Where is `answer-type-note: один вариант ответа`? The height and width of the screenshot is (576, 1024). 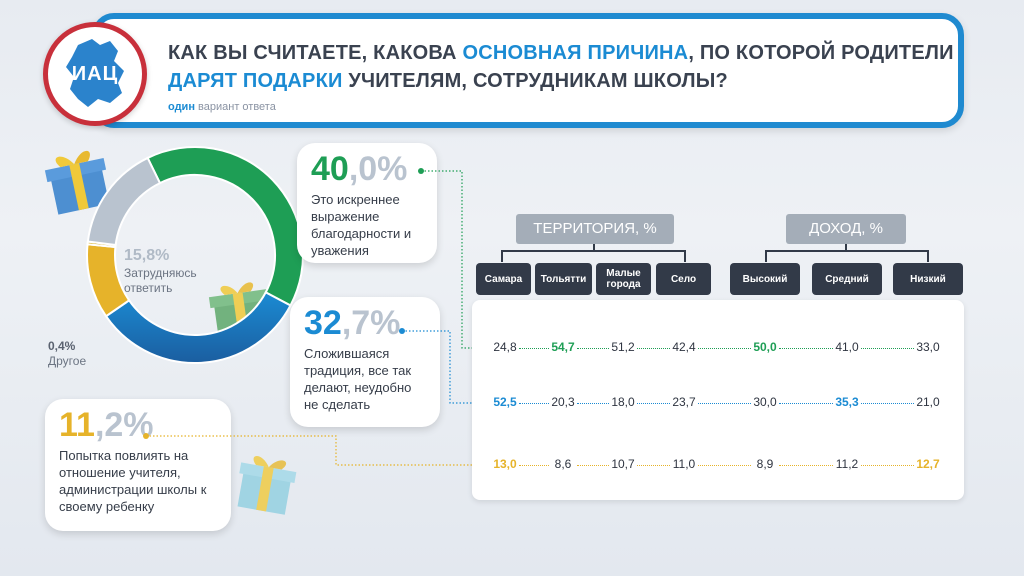 answer-type-note: один вариант ответа is located at coordinates (222, 107).